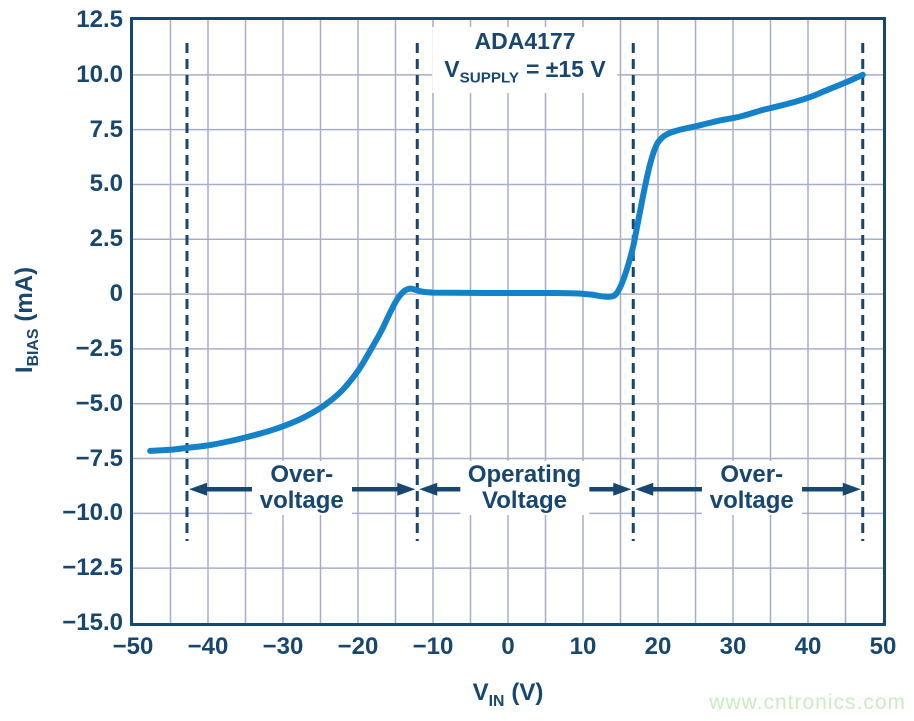  I want to click on y-tick-label: −5.0, so click(99, 403).